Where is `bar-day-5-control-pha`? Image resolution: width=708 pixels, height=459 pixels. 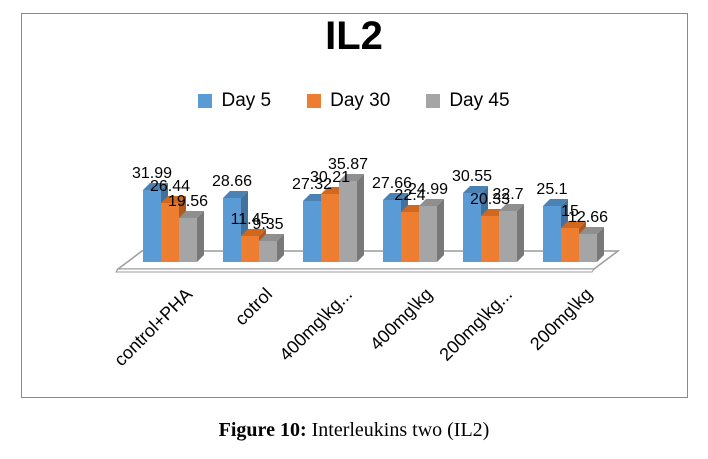 bar-day-5-control-pha is located at coordinates (152, 226).